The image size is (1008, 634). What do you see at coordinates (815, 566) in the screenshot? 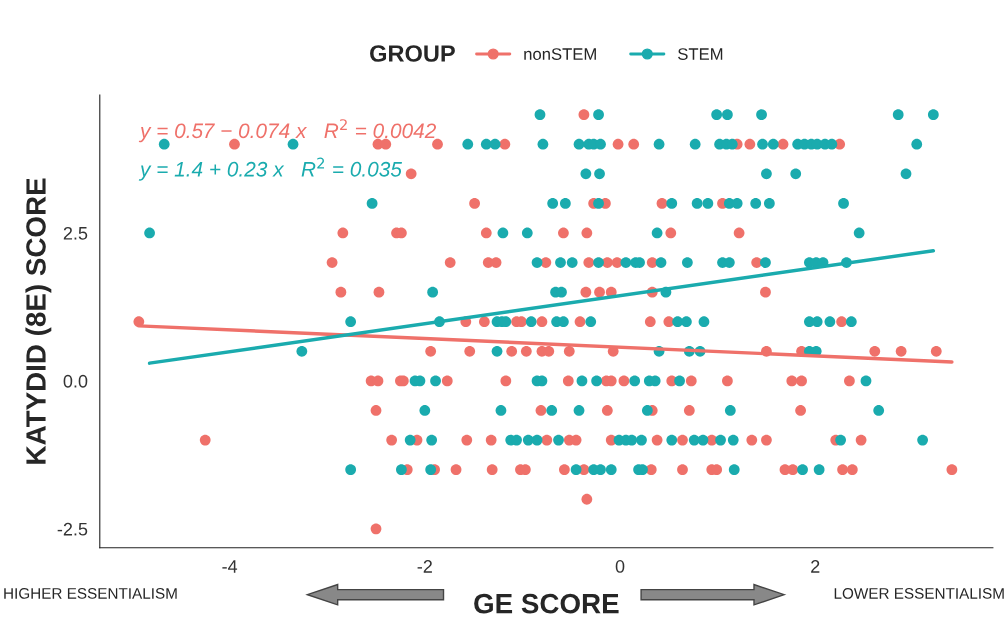
I see `x-tick-label: 2` at bounding box center [815, 566].